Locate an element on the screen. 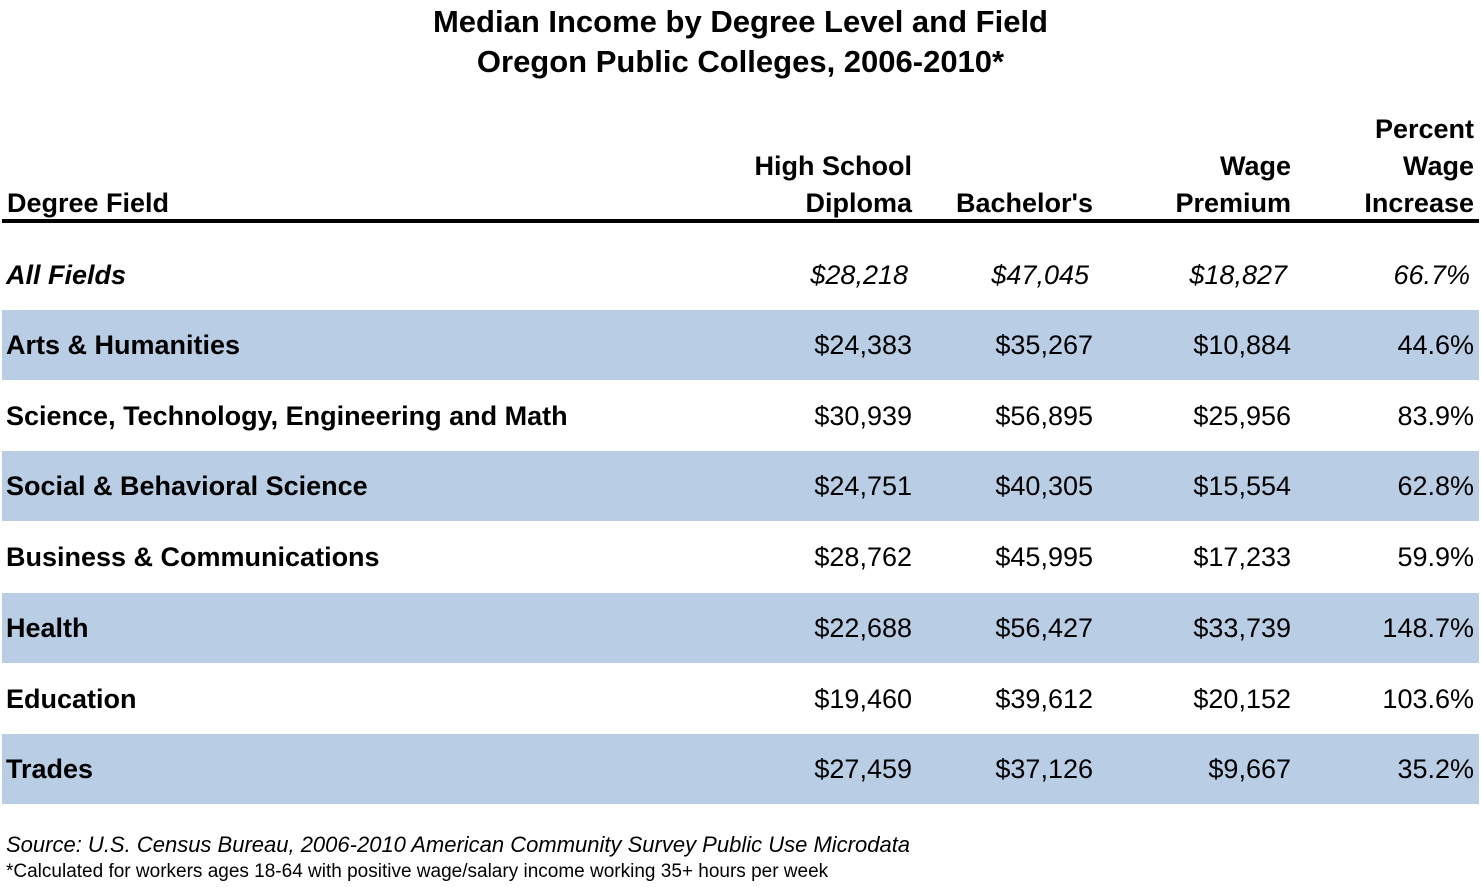 This screenshot has height=887, width=1481. cell-high-school: $24,383 is located at coordinates (863, 345).